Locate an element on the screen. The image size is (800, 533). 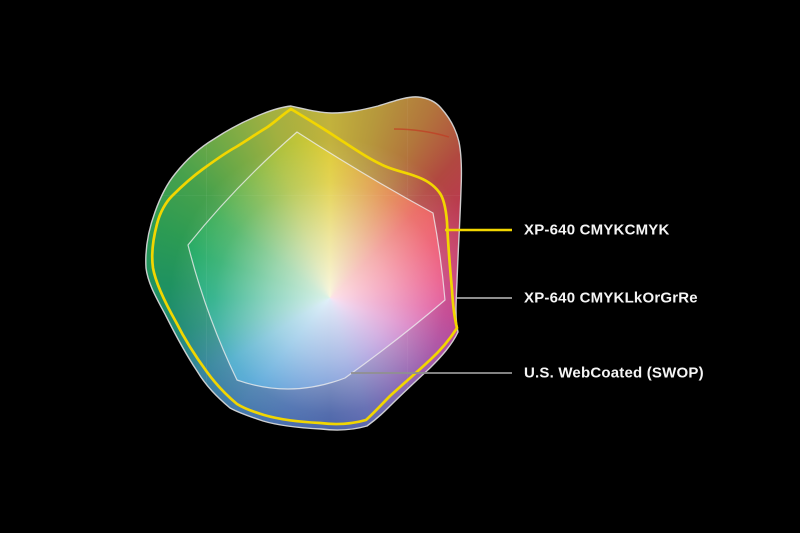
legend-label-swop: U.S. WebCoated (SWOP) is located at coordinates (614, 373).